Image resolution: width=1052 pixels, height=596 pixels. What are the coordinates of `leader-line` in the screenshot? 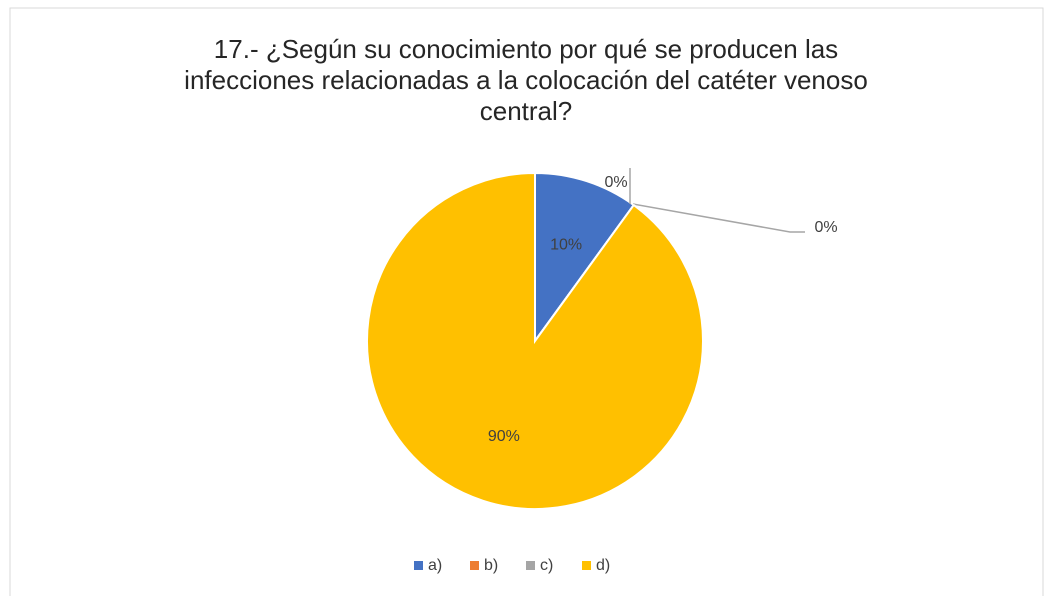 It's located at (718, 218).